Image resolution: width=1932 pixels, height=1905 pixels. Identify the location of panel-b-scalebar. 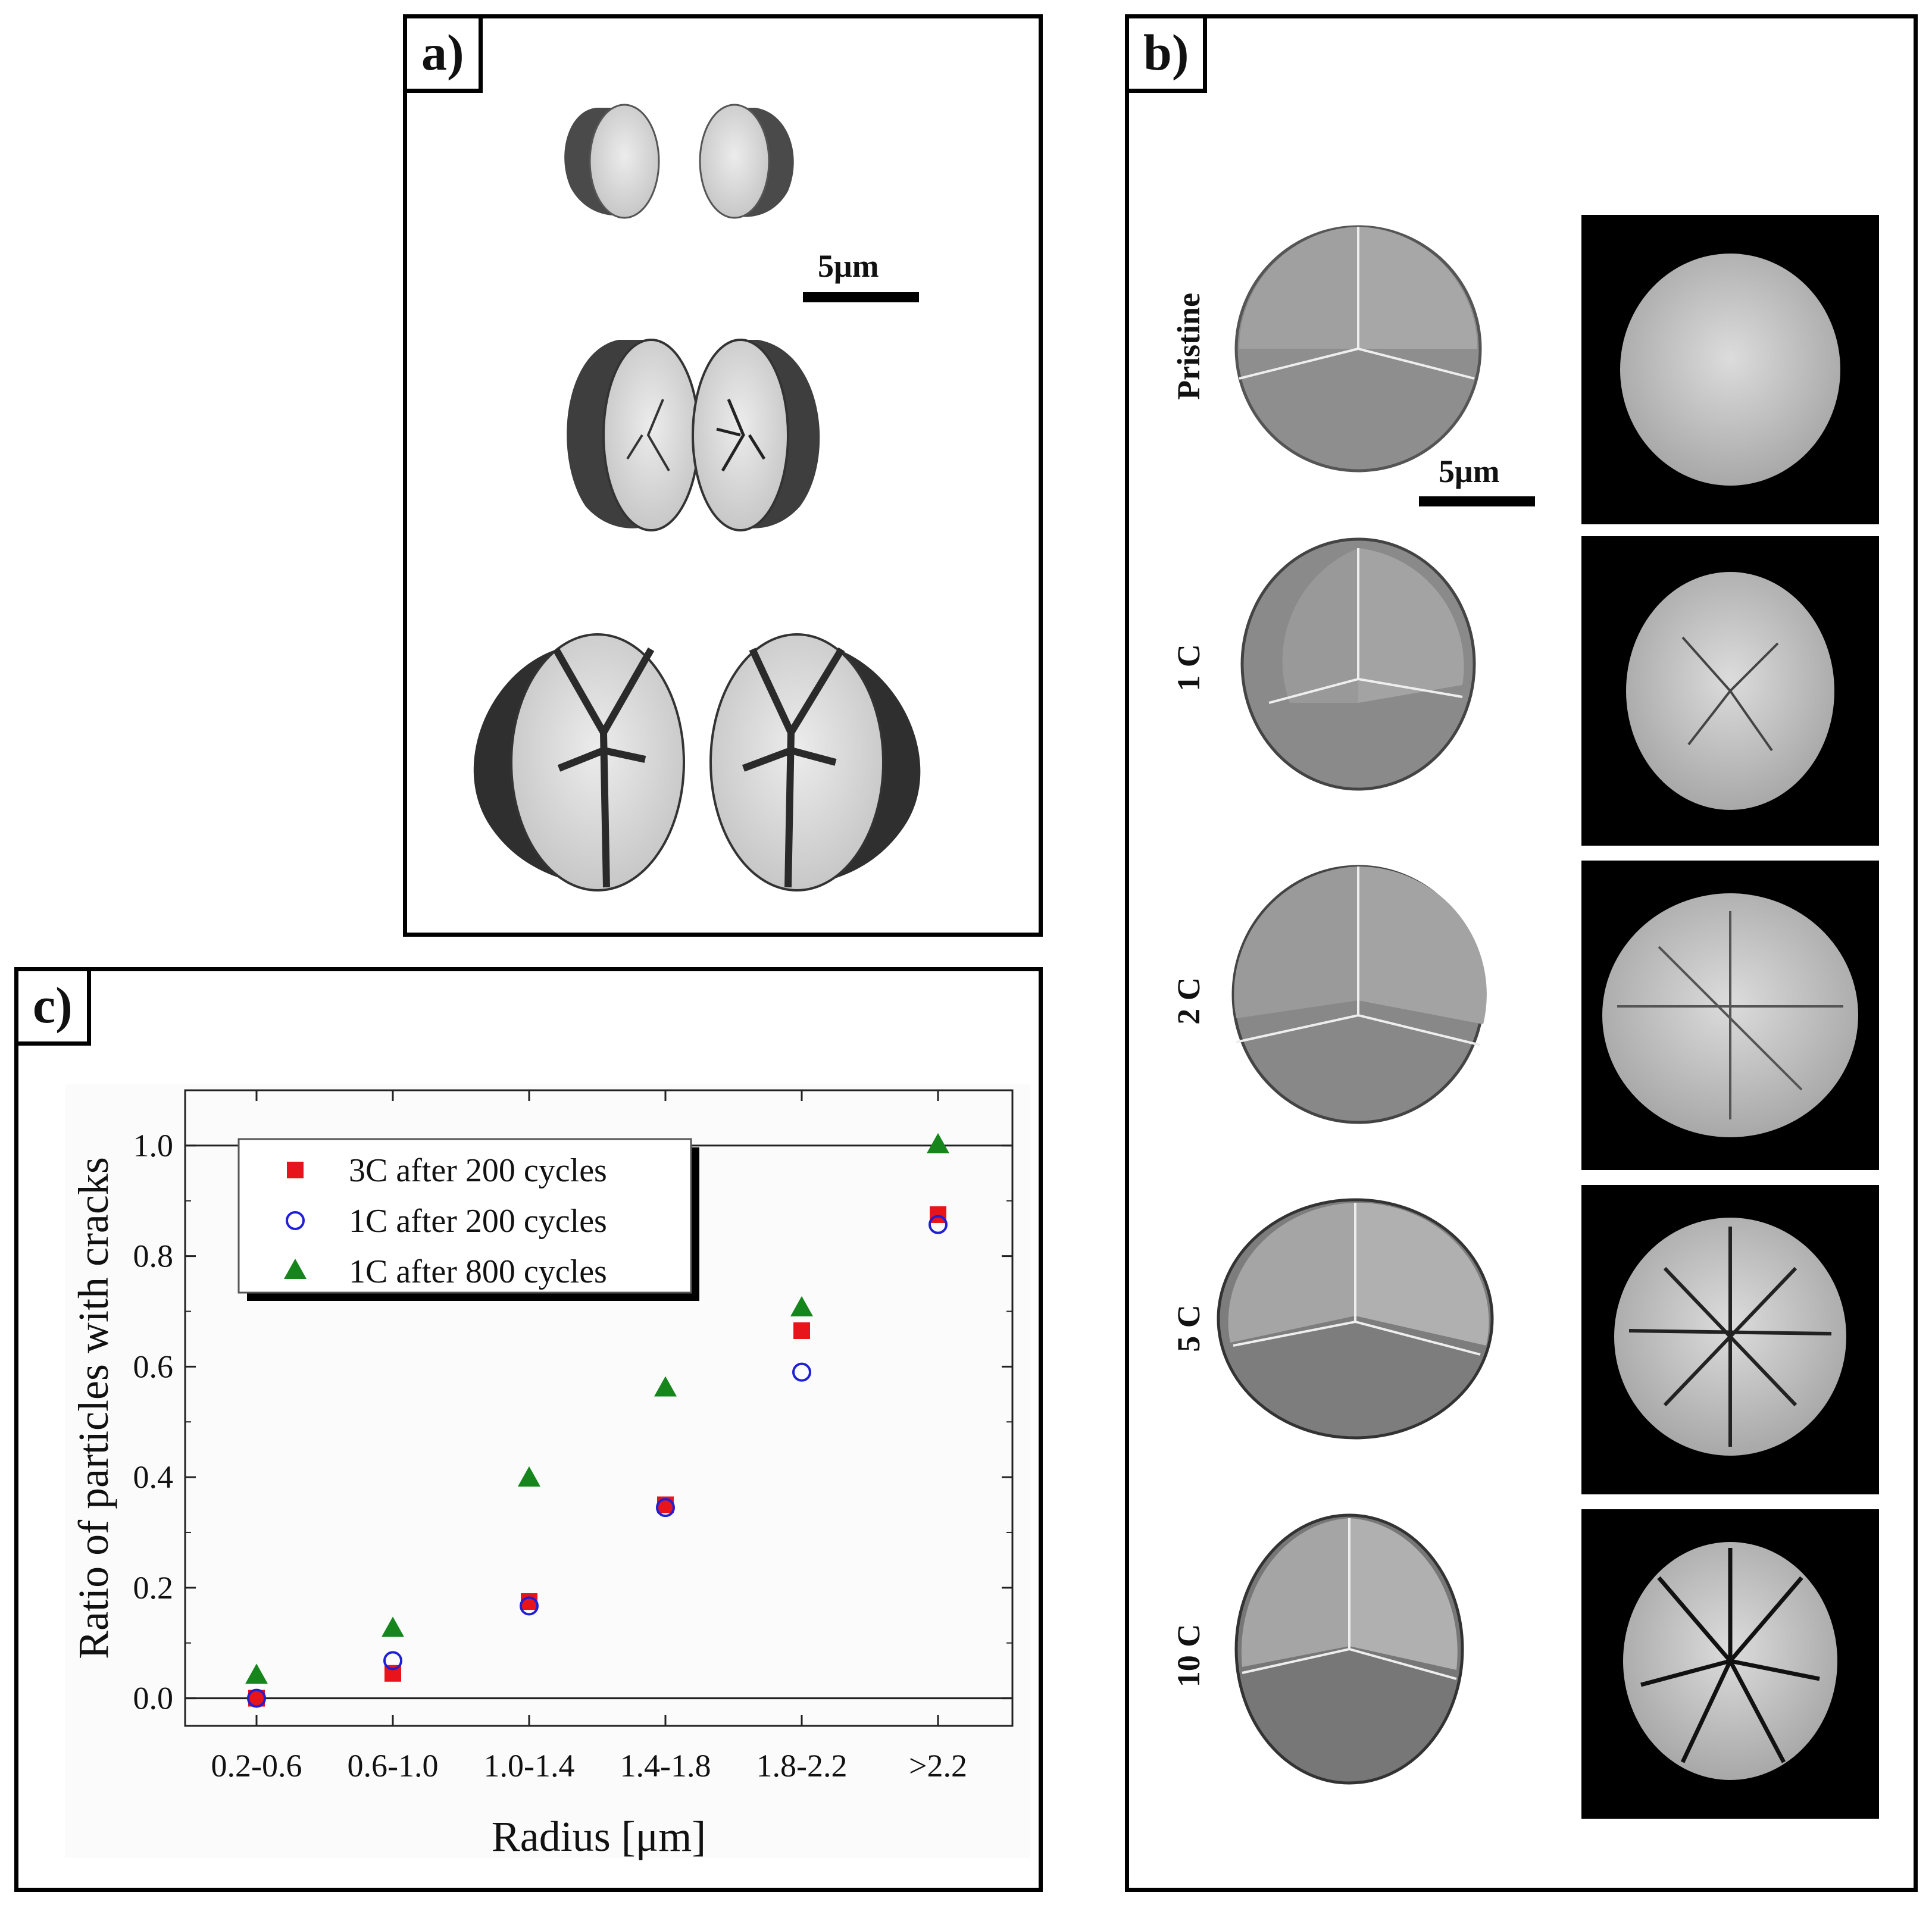
(1477, 501).